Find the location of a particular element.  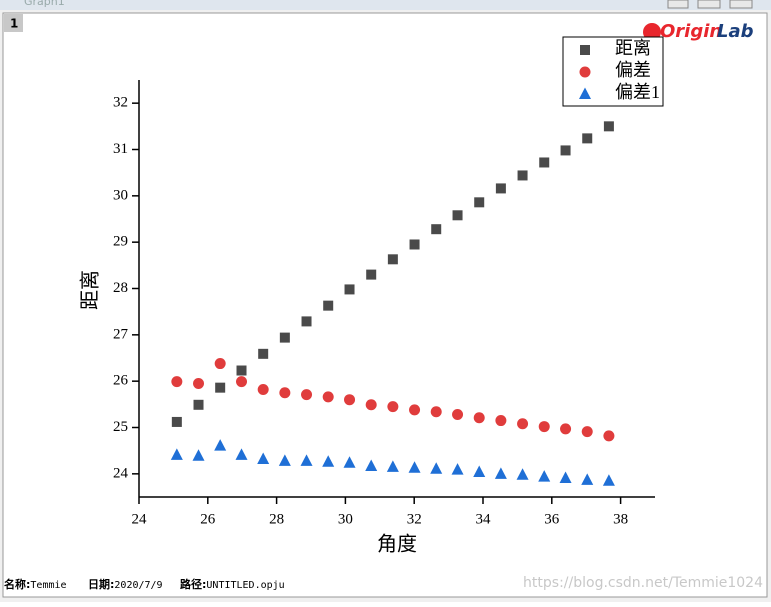

window-title: Graph1 is located at coordinates (44, 4).